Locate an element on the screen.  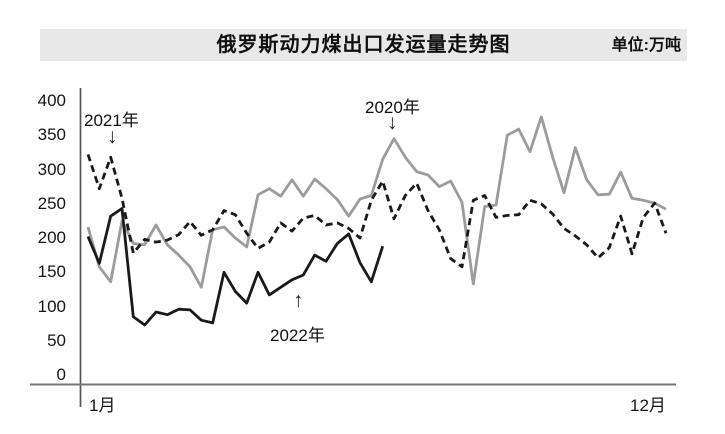
y-tick-label: 250 is located at coordinates (51, 203).